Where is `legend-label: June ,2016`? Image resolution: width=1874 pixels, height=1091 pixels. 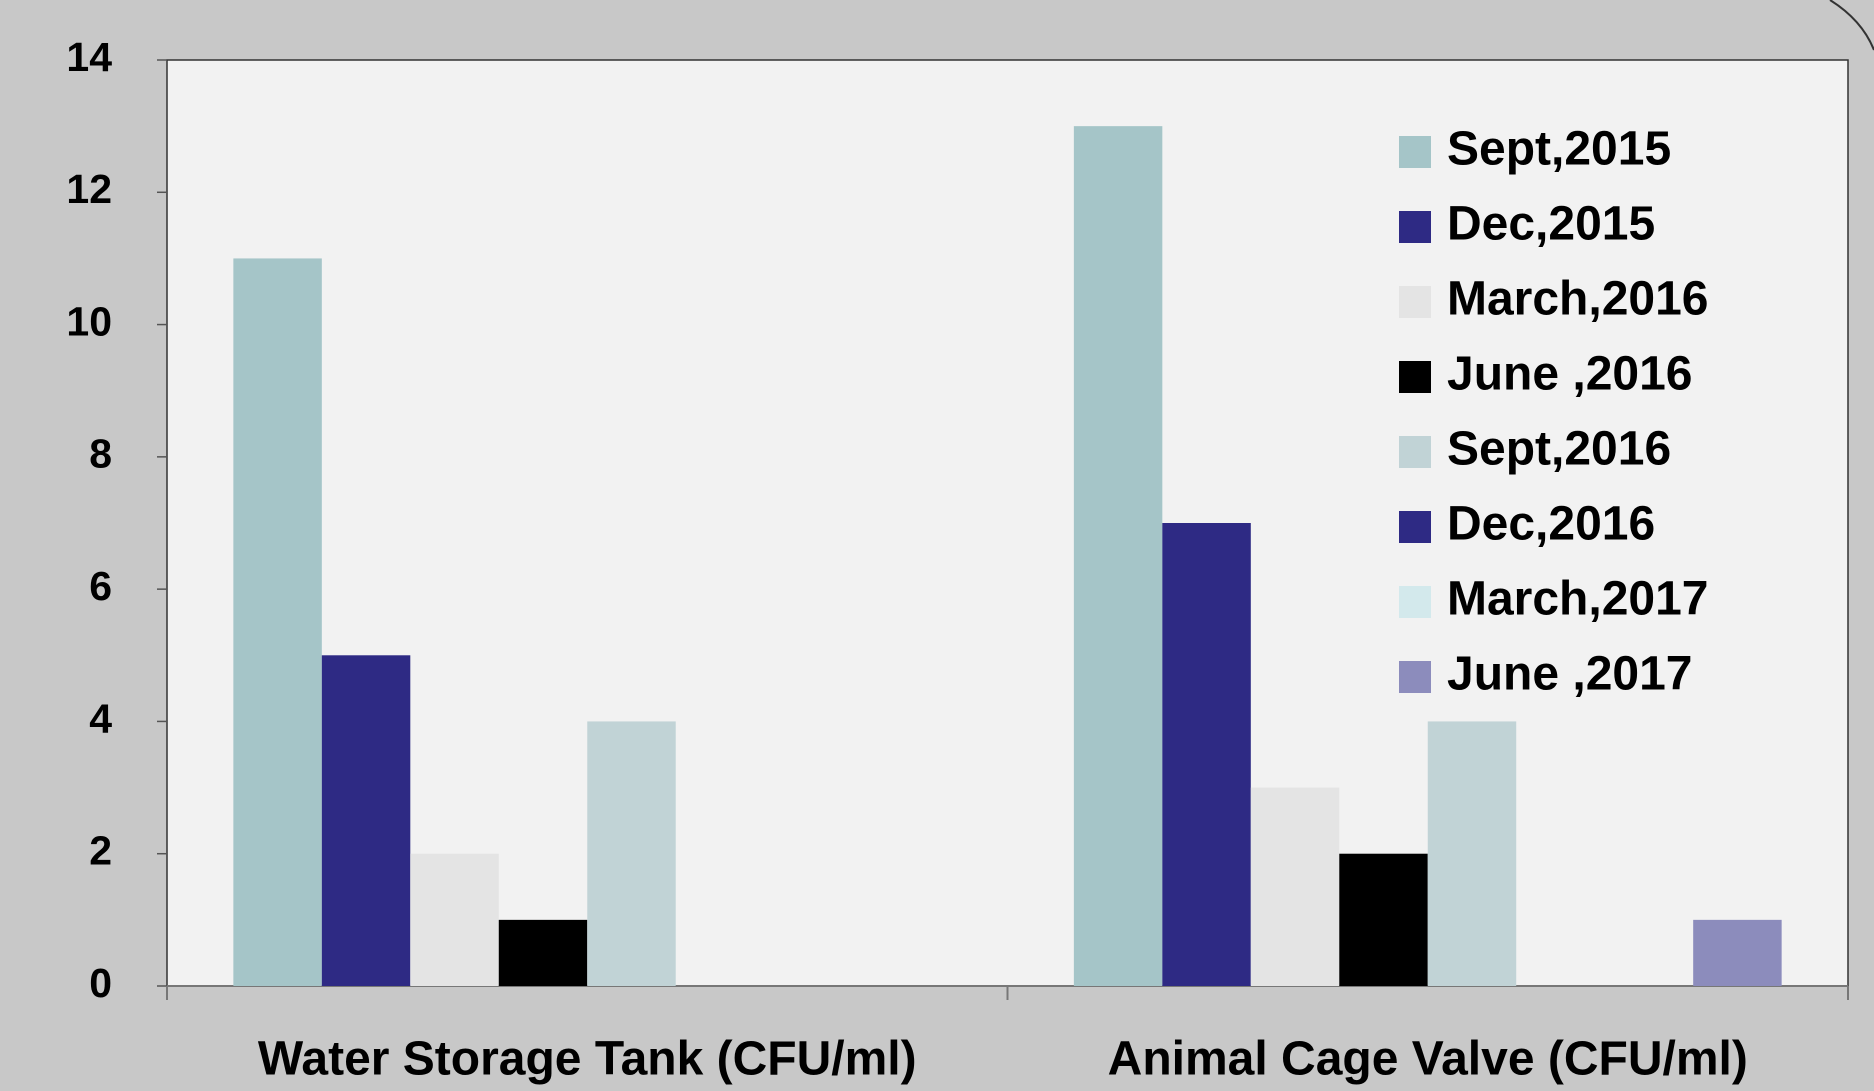 legend-label: June ,2016 is located at coordinates (1569, 374).